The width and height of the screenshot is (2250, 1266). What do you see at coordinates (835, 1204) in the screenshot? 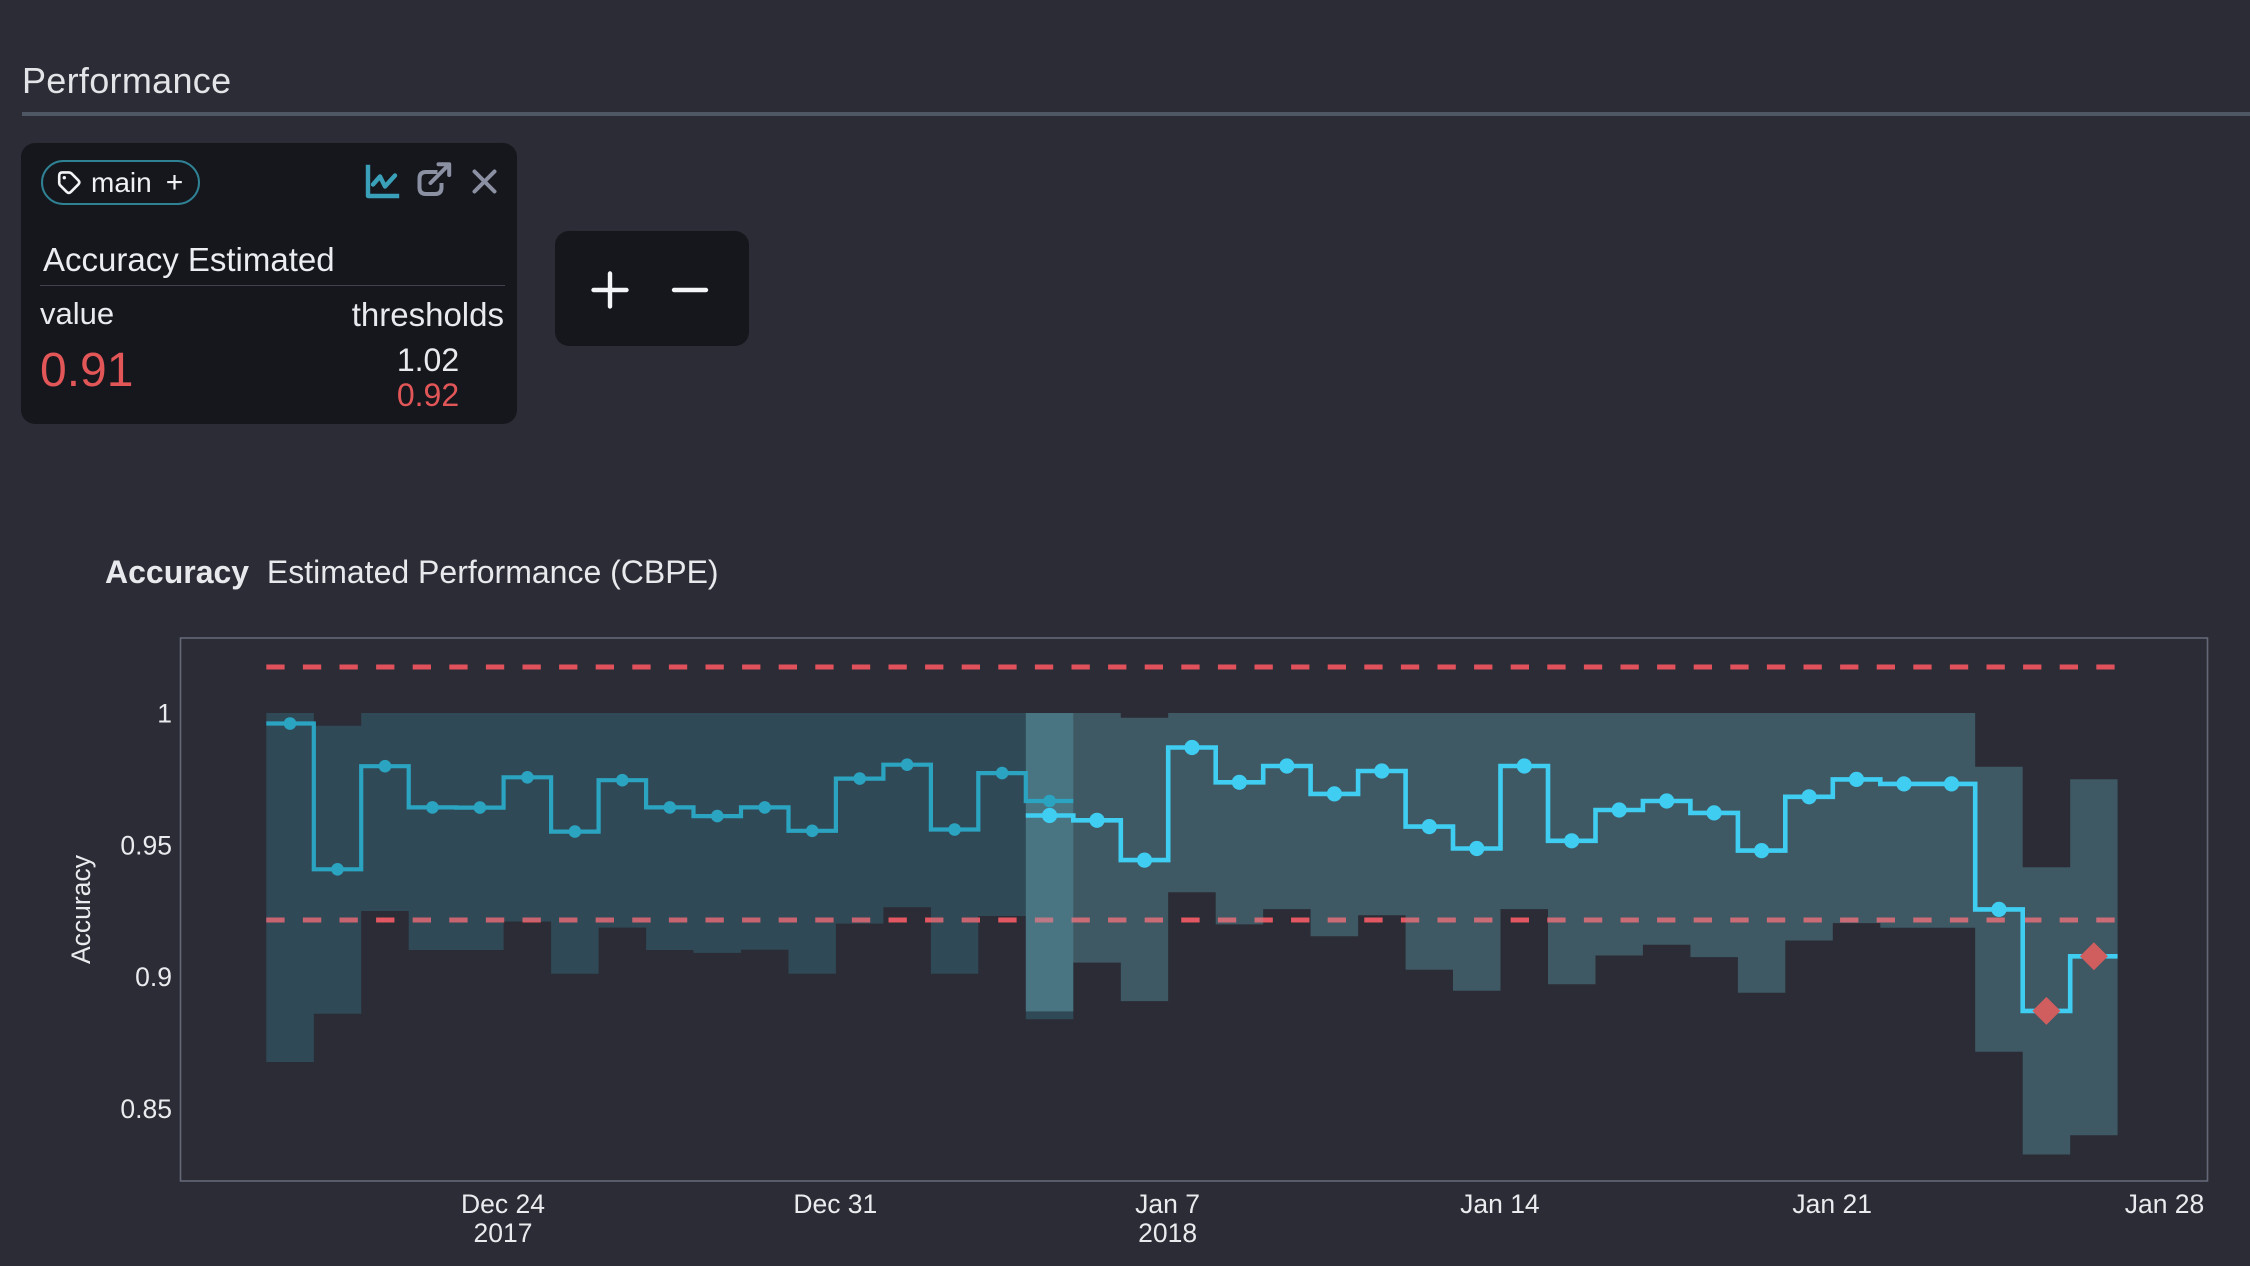
I see `svg-text: Dec 31` at bounding box center [835, 1204].